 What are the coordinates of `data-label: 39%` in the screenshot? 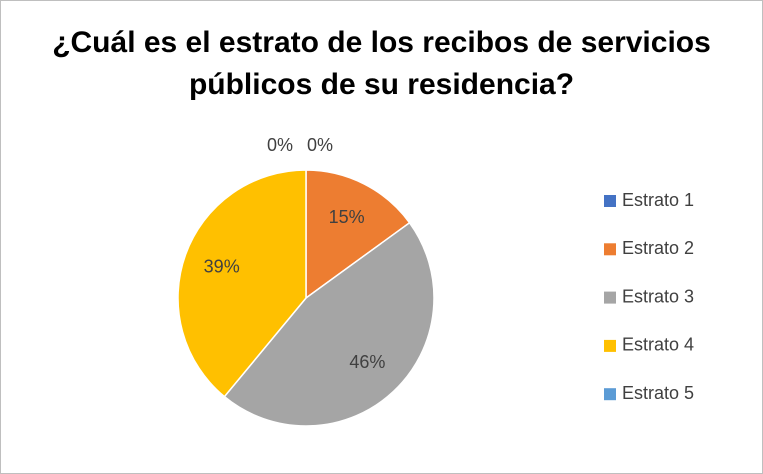 It's located at (222, 266).